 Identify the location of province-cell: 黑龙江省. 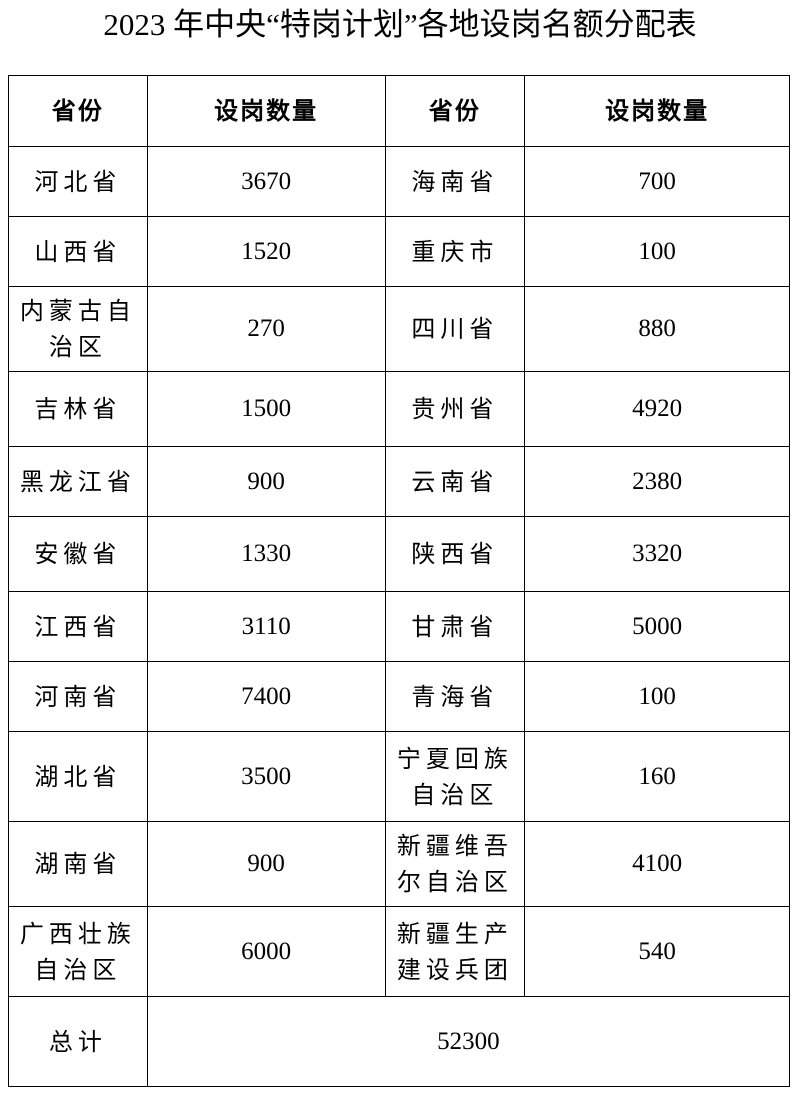
(78, 481).